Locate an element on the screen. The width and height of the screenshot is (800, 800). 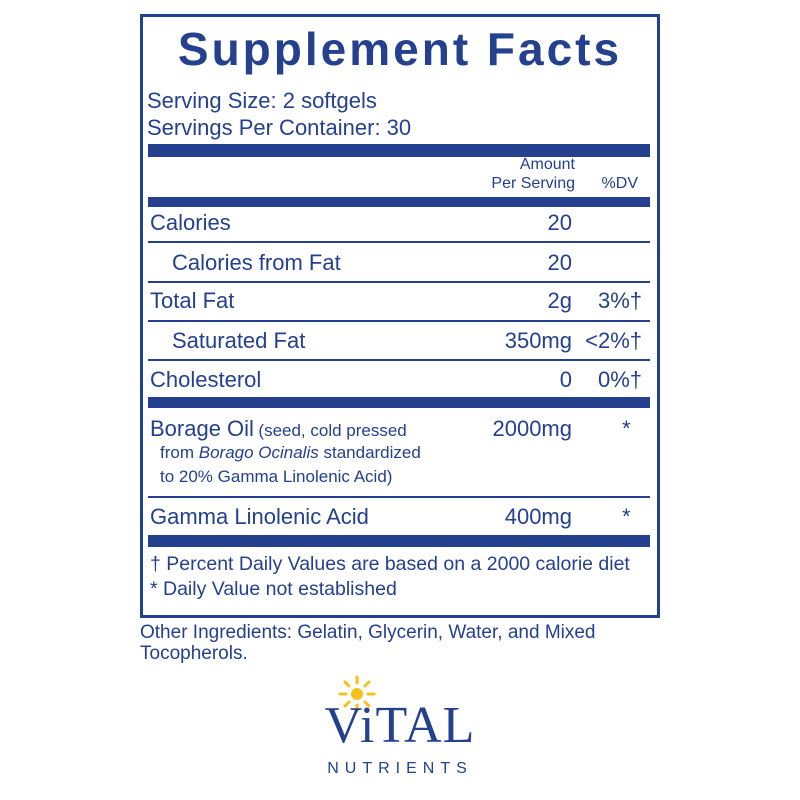
row-description: (seed, cold pressed is located at coordinates (332, 430).